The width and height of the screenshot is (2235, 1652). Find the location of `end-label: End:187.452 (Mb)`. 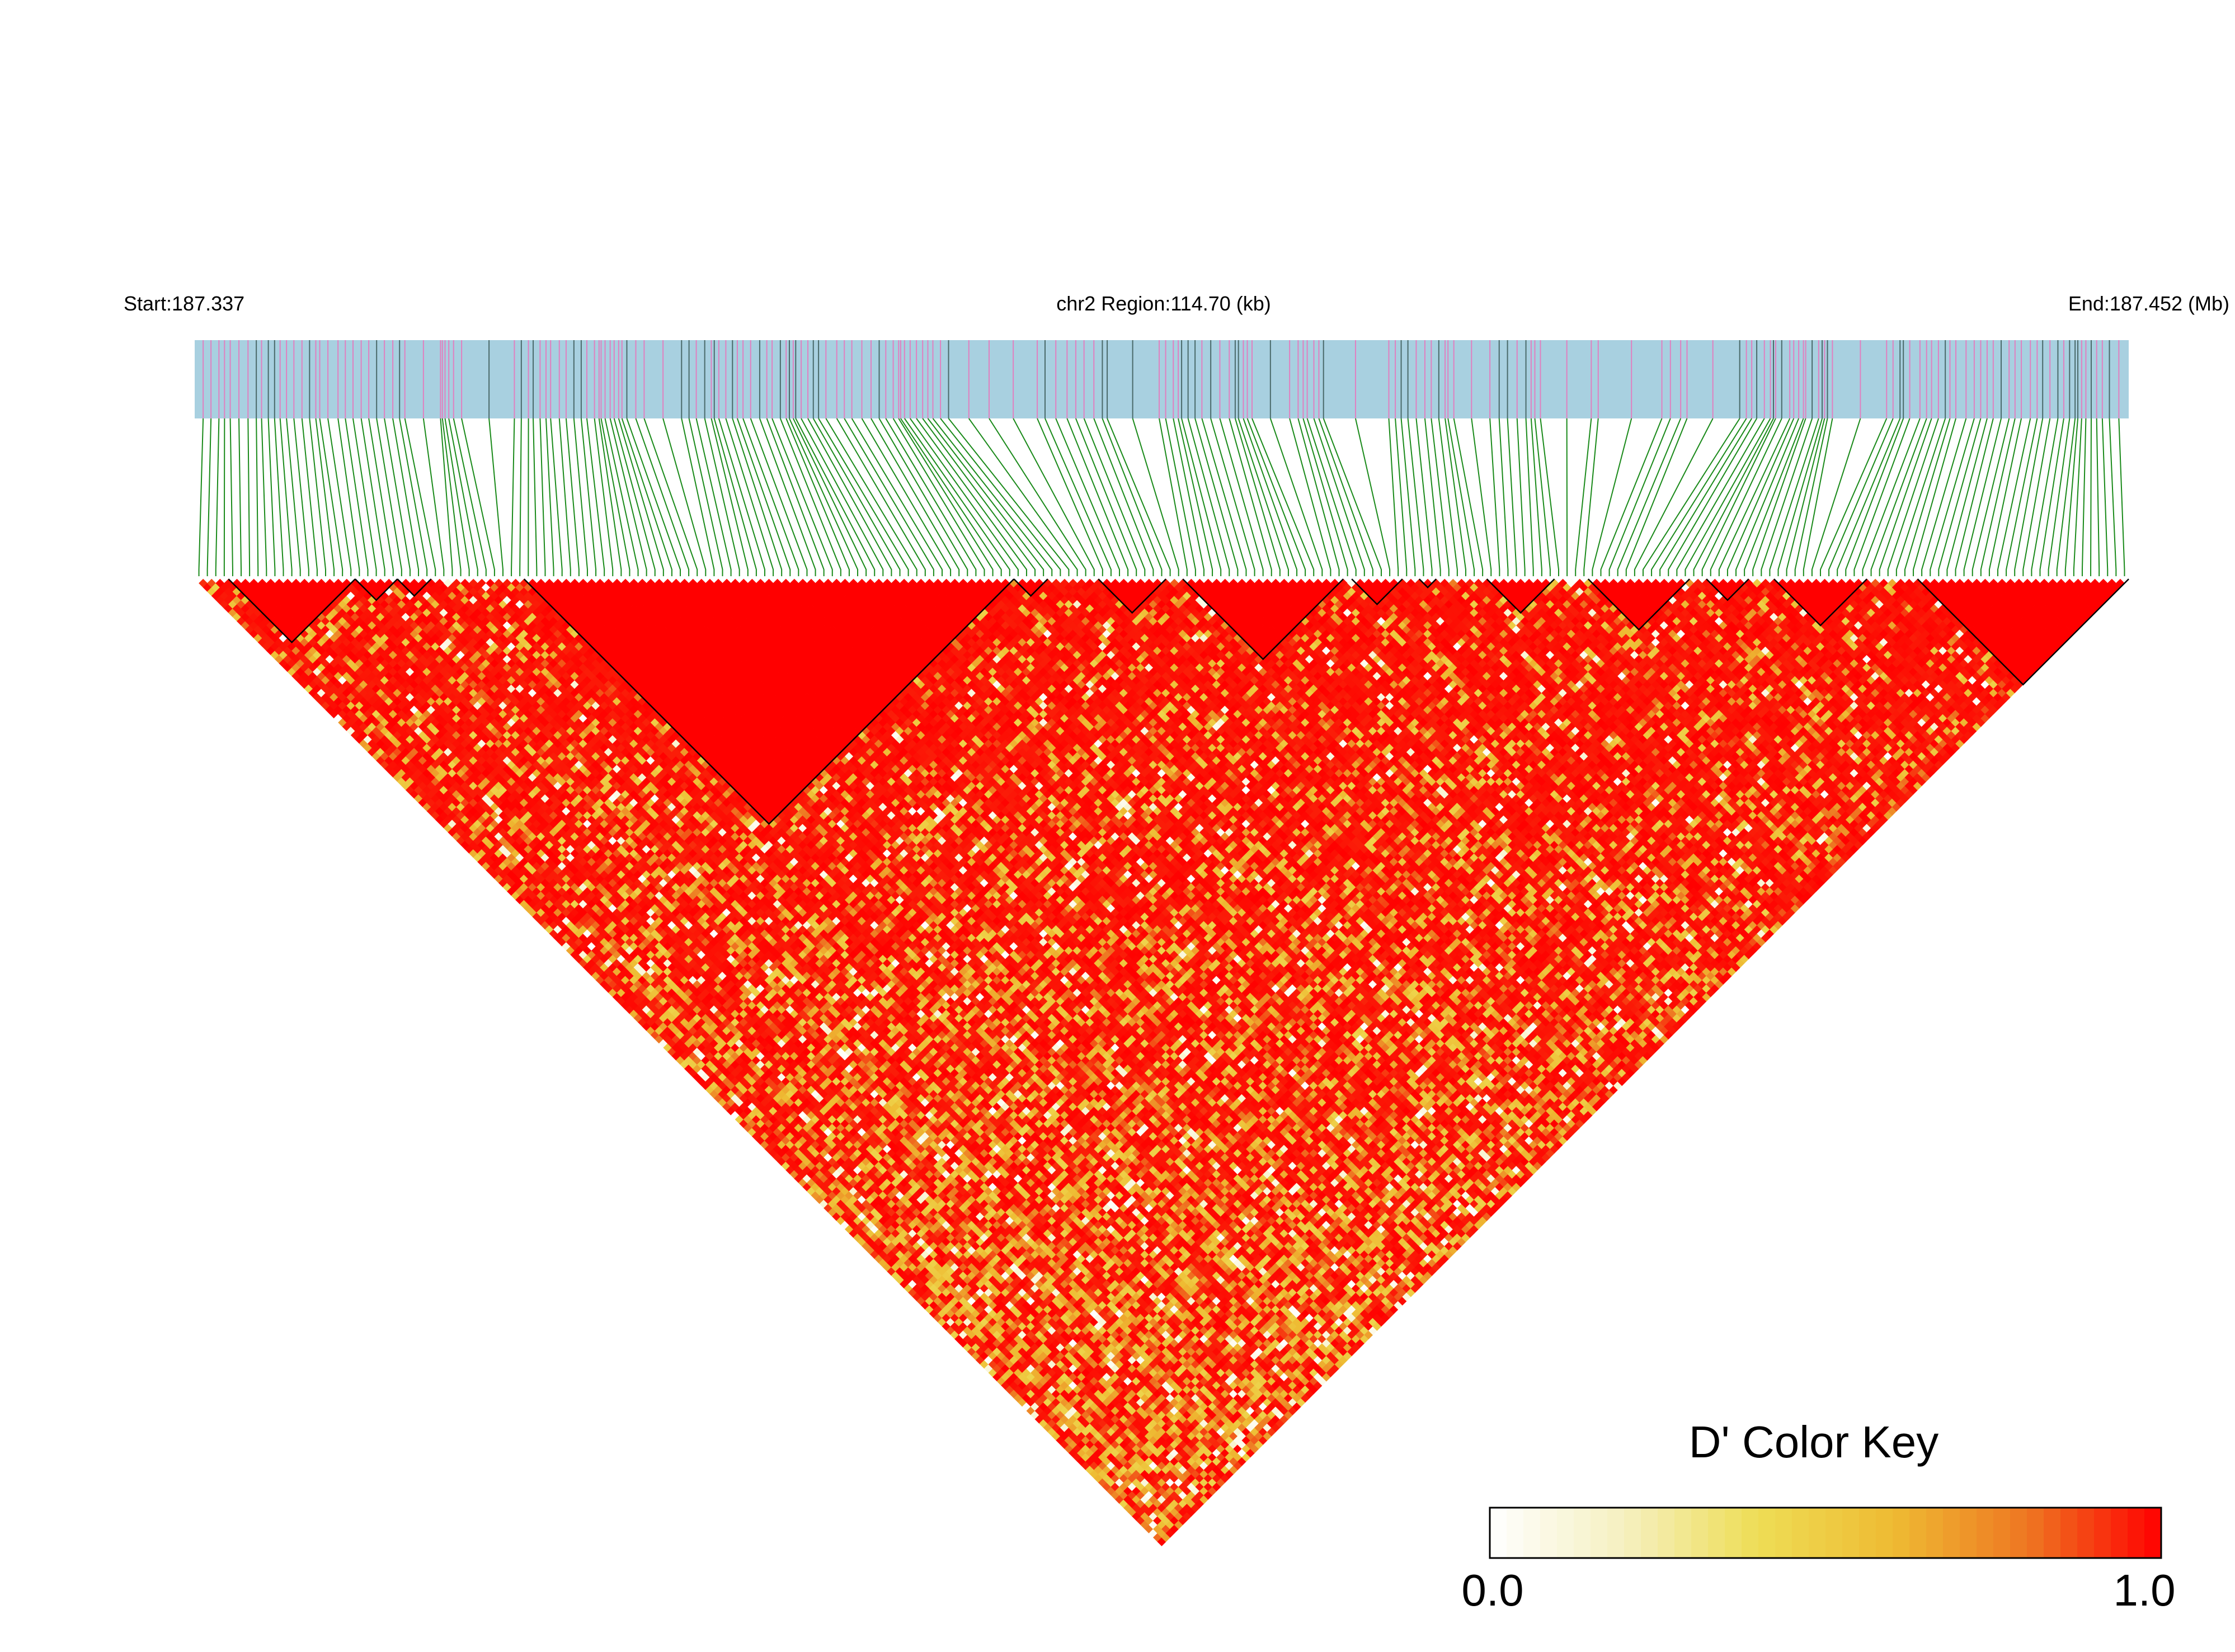

end-label: End:187.452 (Mb) is located at coordinates (2148, 304).